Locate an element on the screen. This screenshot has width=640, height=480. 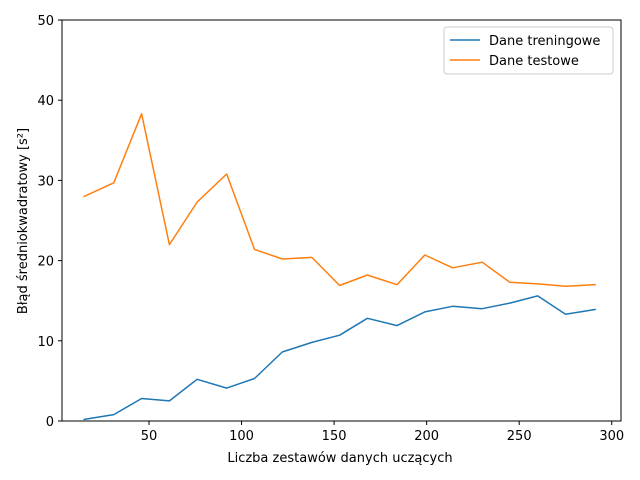
y-tick-label: 50 is located at coordinates (45, 21).